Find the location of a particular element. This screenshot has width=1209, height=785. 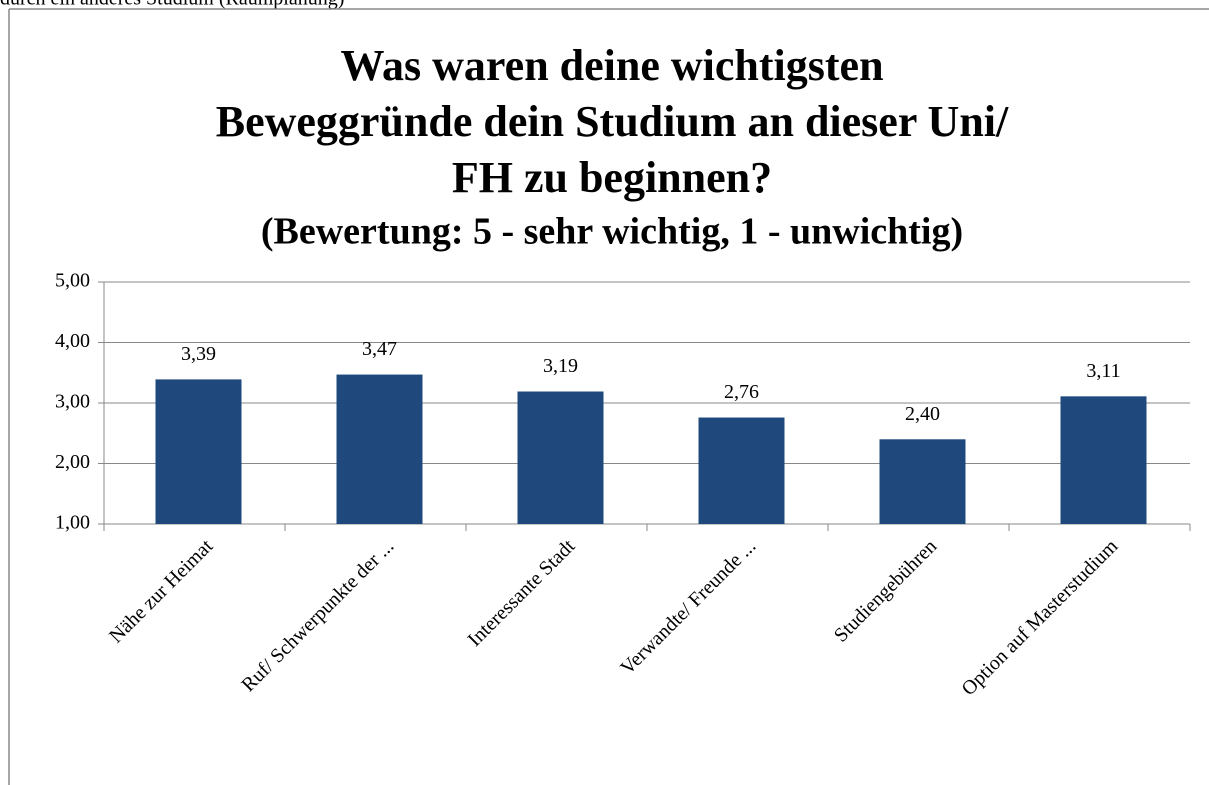

chart-title: Beweggründe dein Studium an dieser Uni/ is located at coordinates (612, 121).